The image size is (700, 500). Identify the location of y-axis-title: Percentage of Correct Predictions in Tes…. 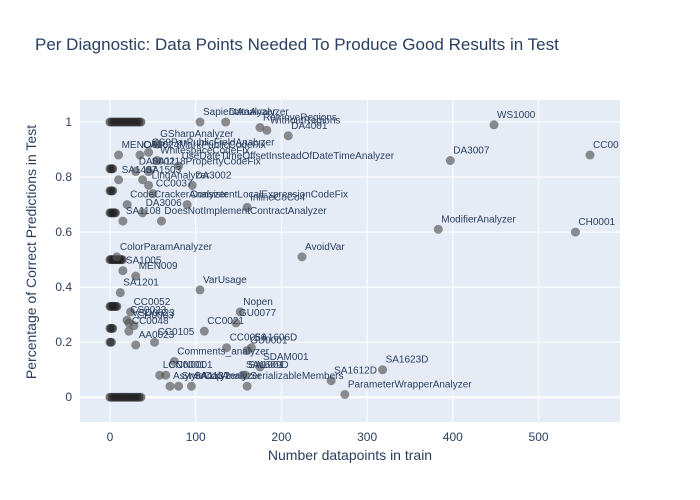
(31, 252).